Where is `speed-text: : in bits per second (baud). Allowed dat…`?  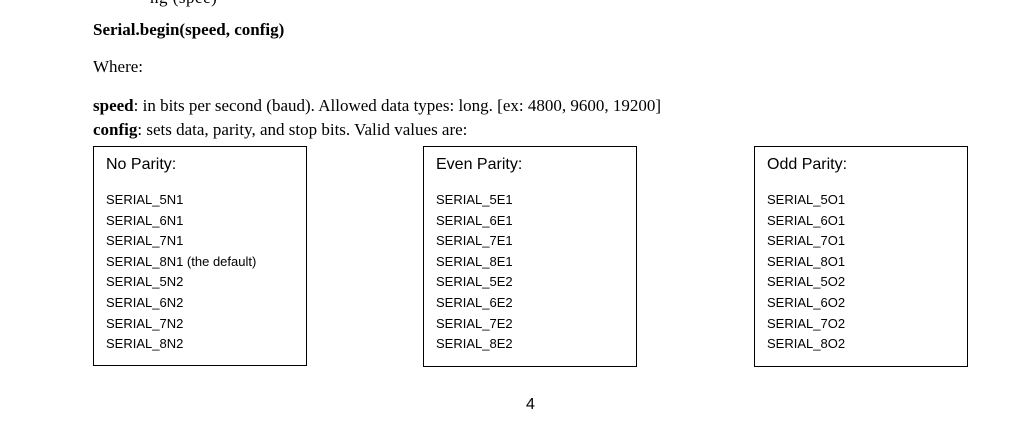 speed-text: : in bits per second (baud). Allowed dat… is located at coordinates (397, 105).